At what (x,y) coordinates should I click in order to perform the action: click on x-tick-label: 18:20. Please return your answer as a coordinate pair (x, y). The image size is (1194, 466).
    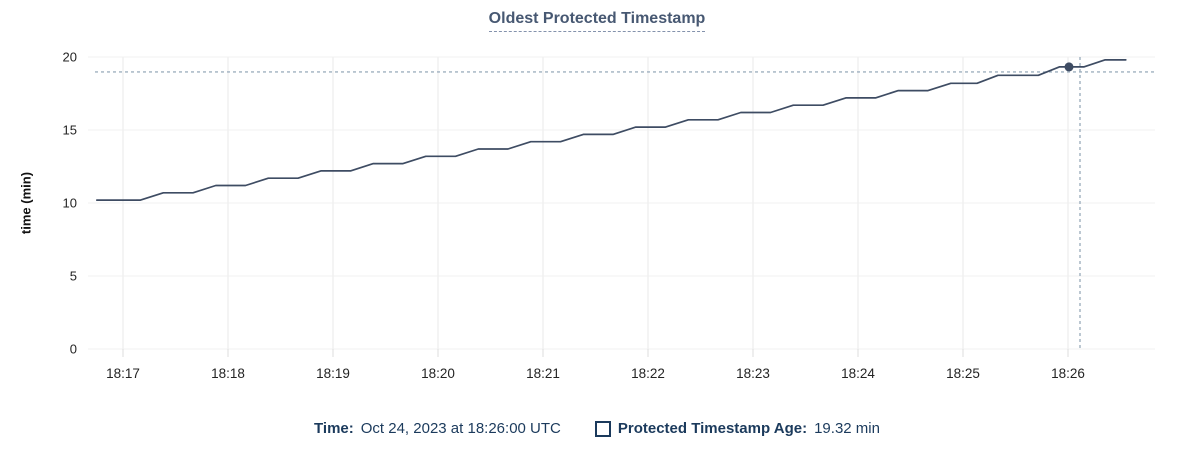
    Looking at the image, I should click on (438, 373).